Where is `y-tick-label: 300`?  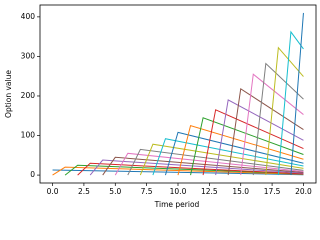
y-tick-label: 300 is located at coordinates (28, 55).